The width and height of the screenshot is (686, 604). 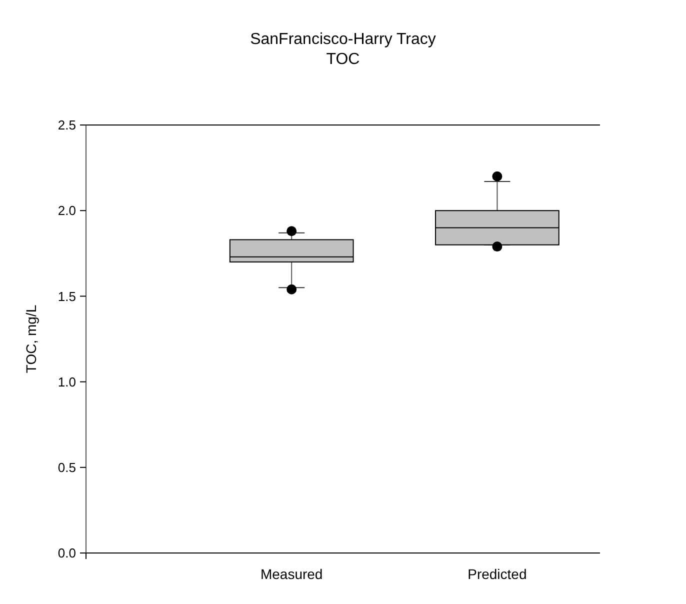 What do you see at coordinates (67, 125) in the screenshot?
I see `y-tick-label: 2.5` at bounding box center [67, 125].